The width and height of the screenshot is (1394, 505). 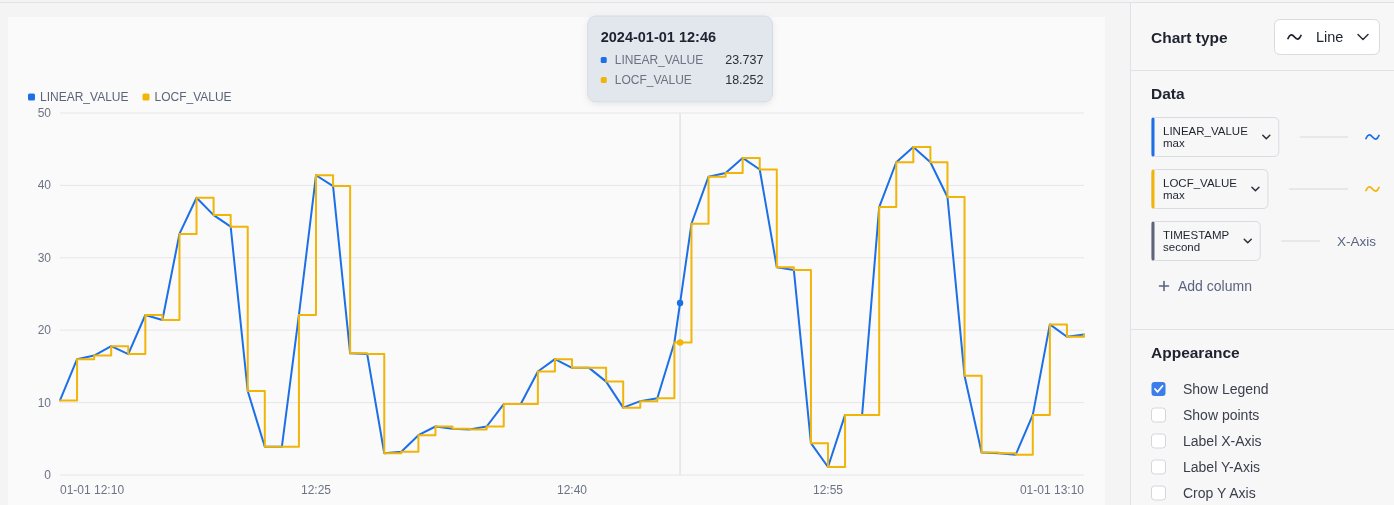 I want to click on text: Show Legend, so click(x=1226, y=389).